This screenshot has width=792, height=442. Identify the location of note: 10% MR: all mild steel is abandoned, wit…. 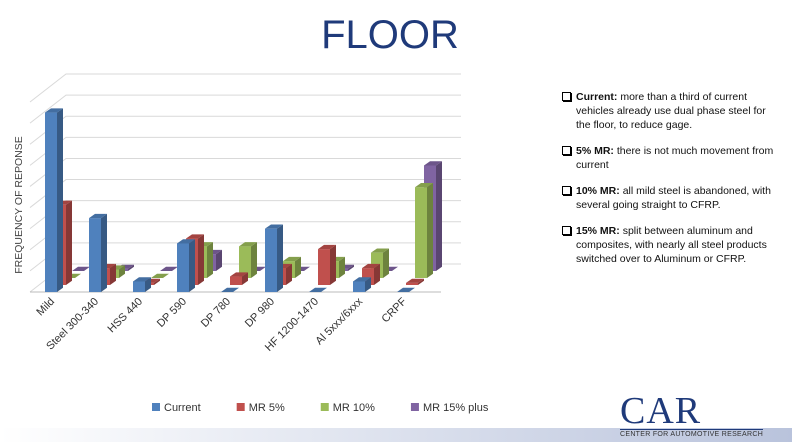
(668, 198).